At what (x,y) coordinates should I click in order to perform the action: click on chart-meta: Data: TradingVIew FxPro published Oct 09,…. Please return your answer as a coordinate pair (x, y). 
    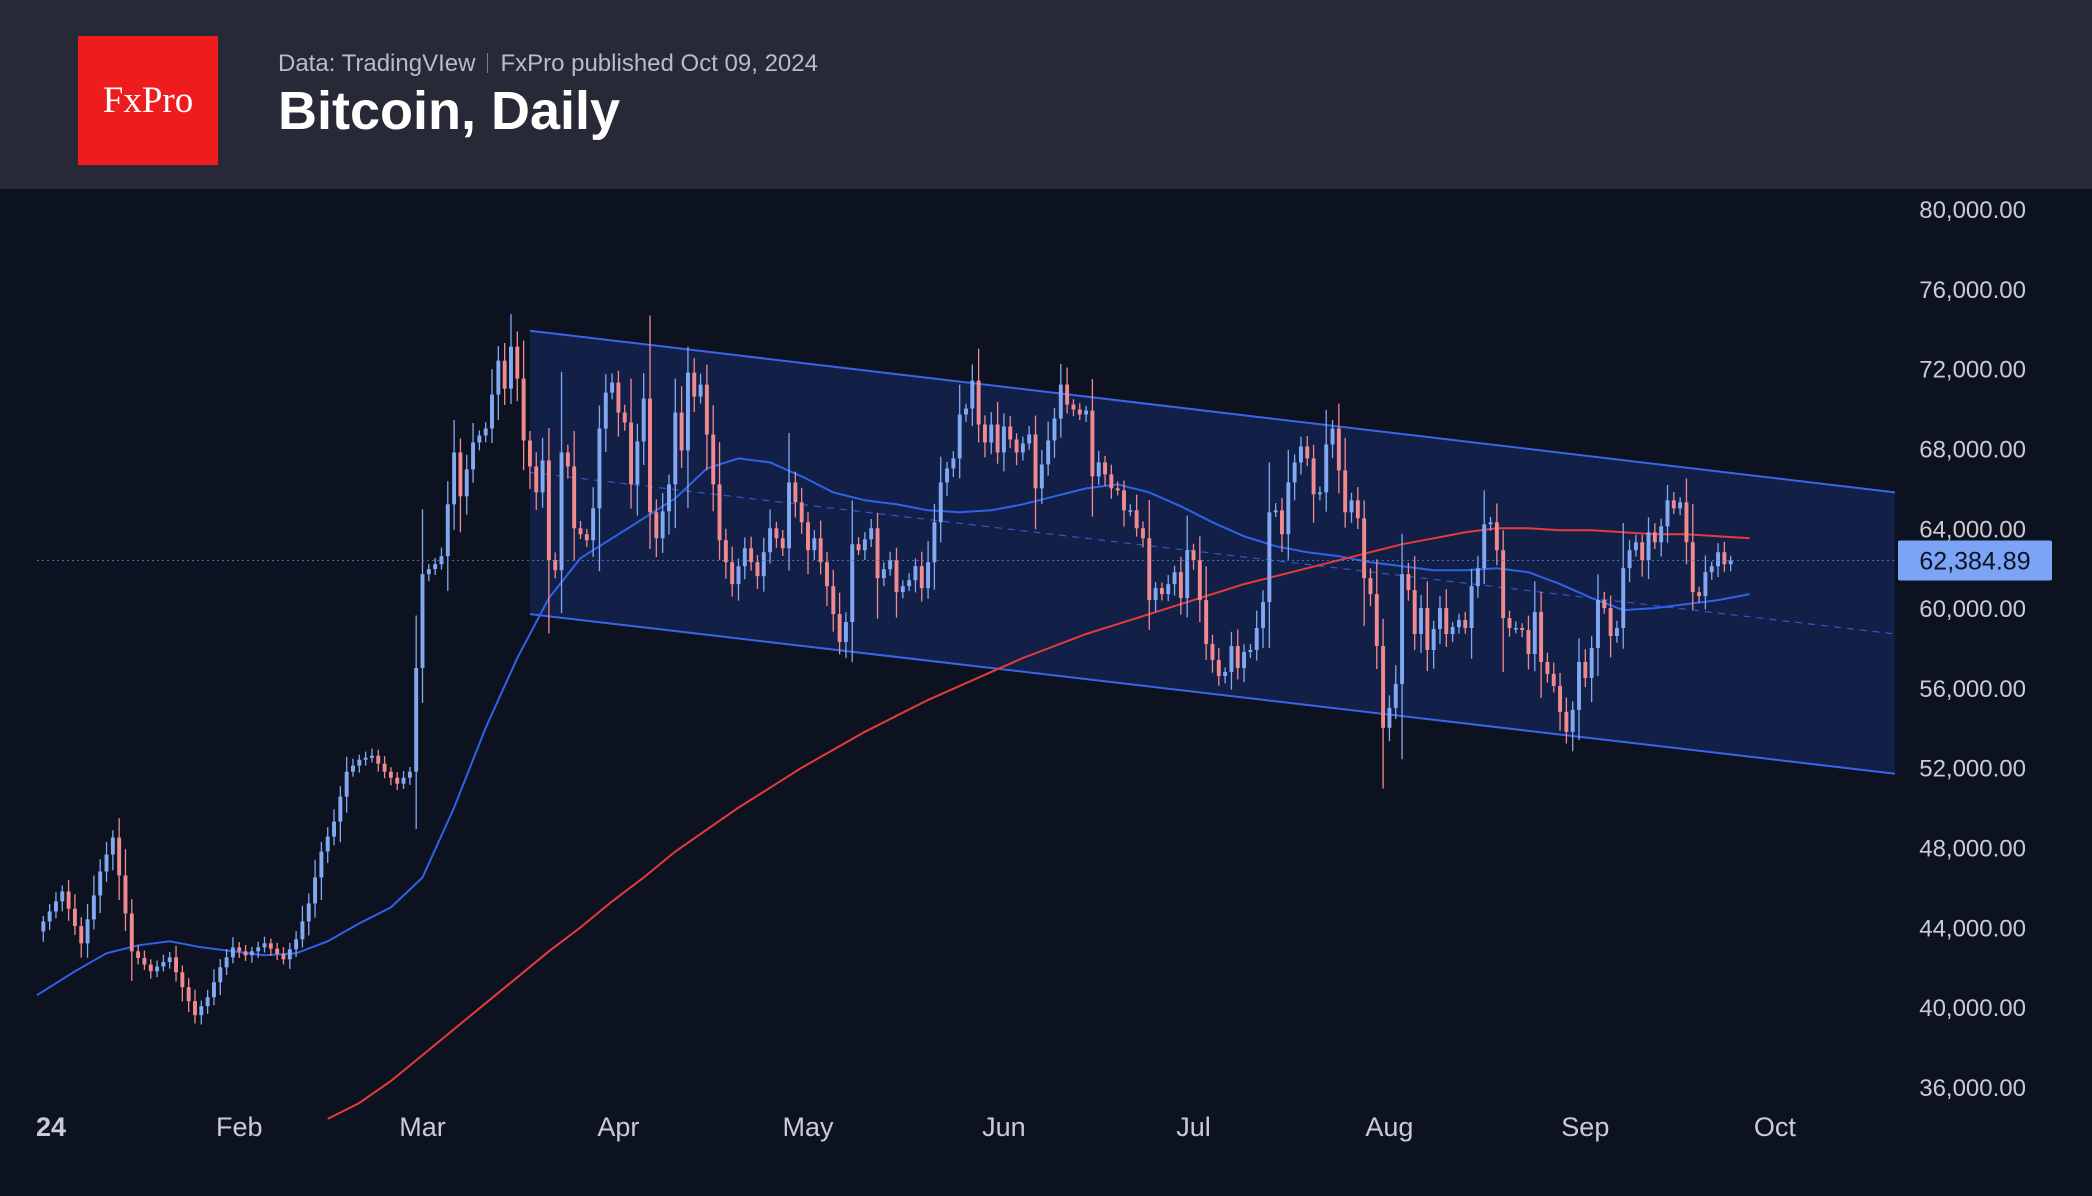
    Looking at the image, I should click on (548, 64).